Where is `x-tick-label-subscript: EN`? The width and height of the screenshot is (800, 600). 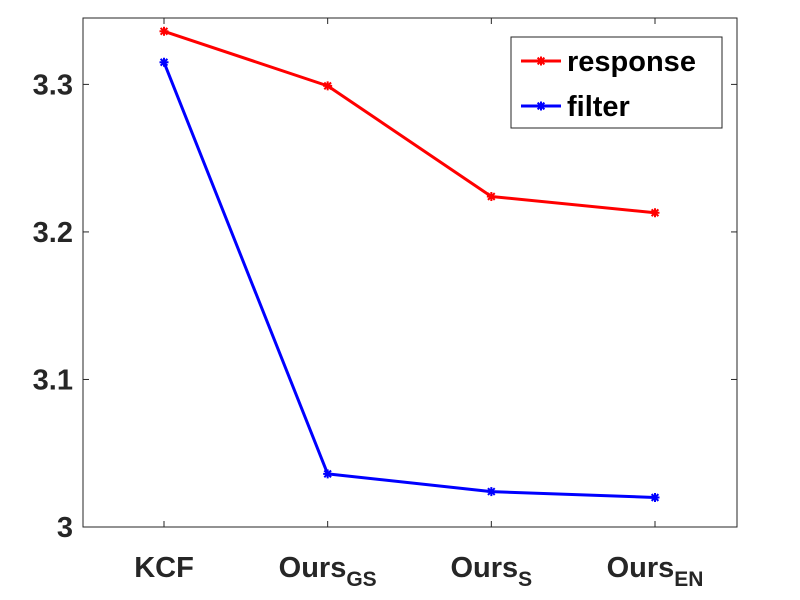 x-tick-label-subscript: EN is located at coordinates (688, 579).